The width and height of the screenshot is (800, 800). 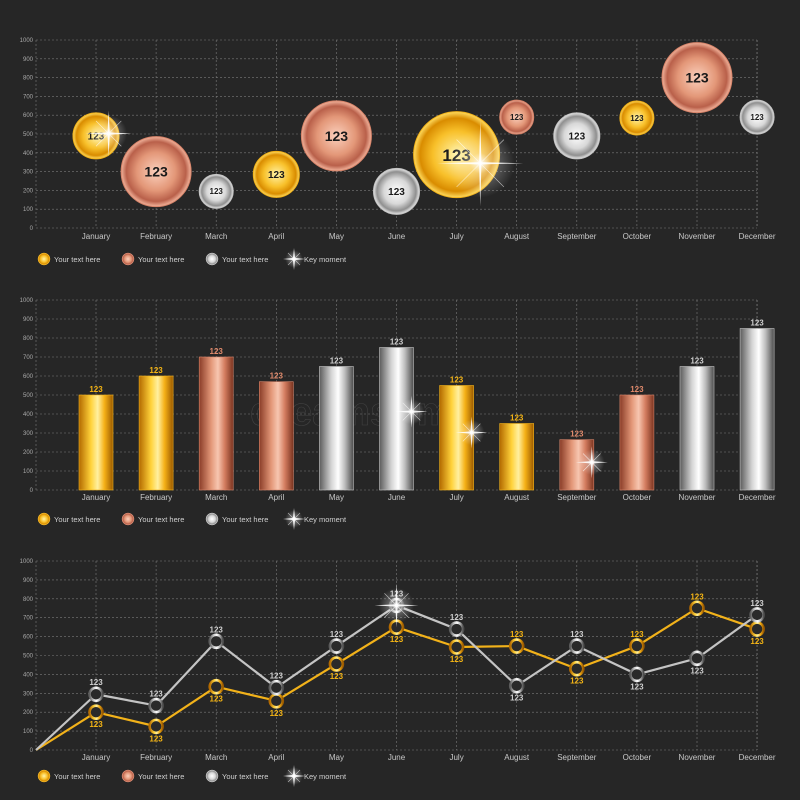 I want to click on legend-item-key-moment: Key moment, so click(x=315, y=519).